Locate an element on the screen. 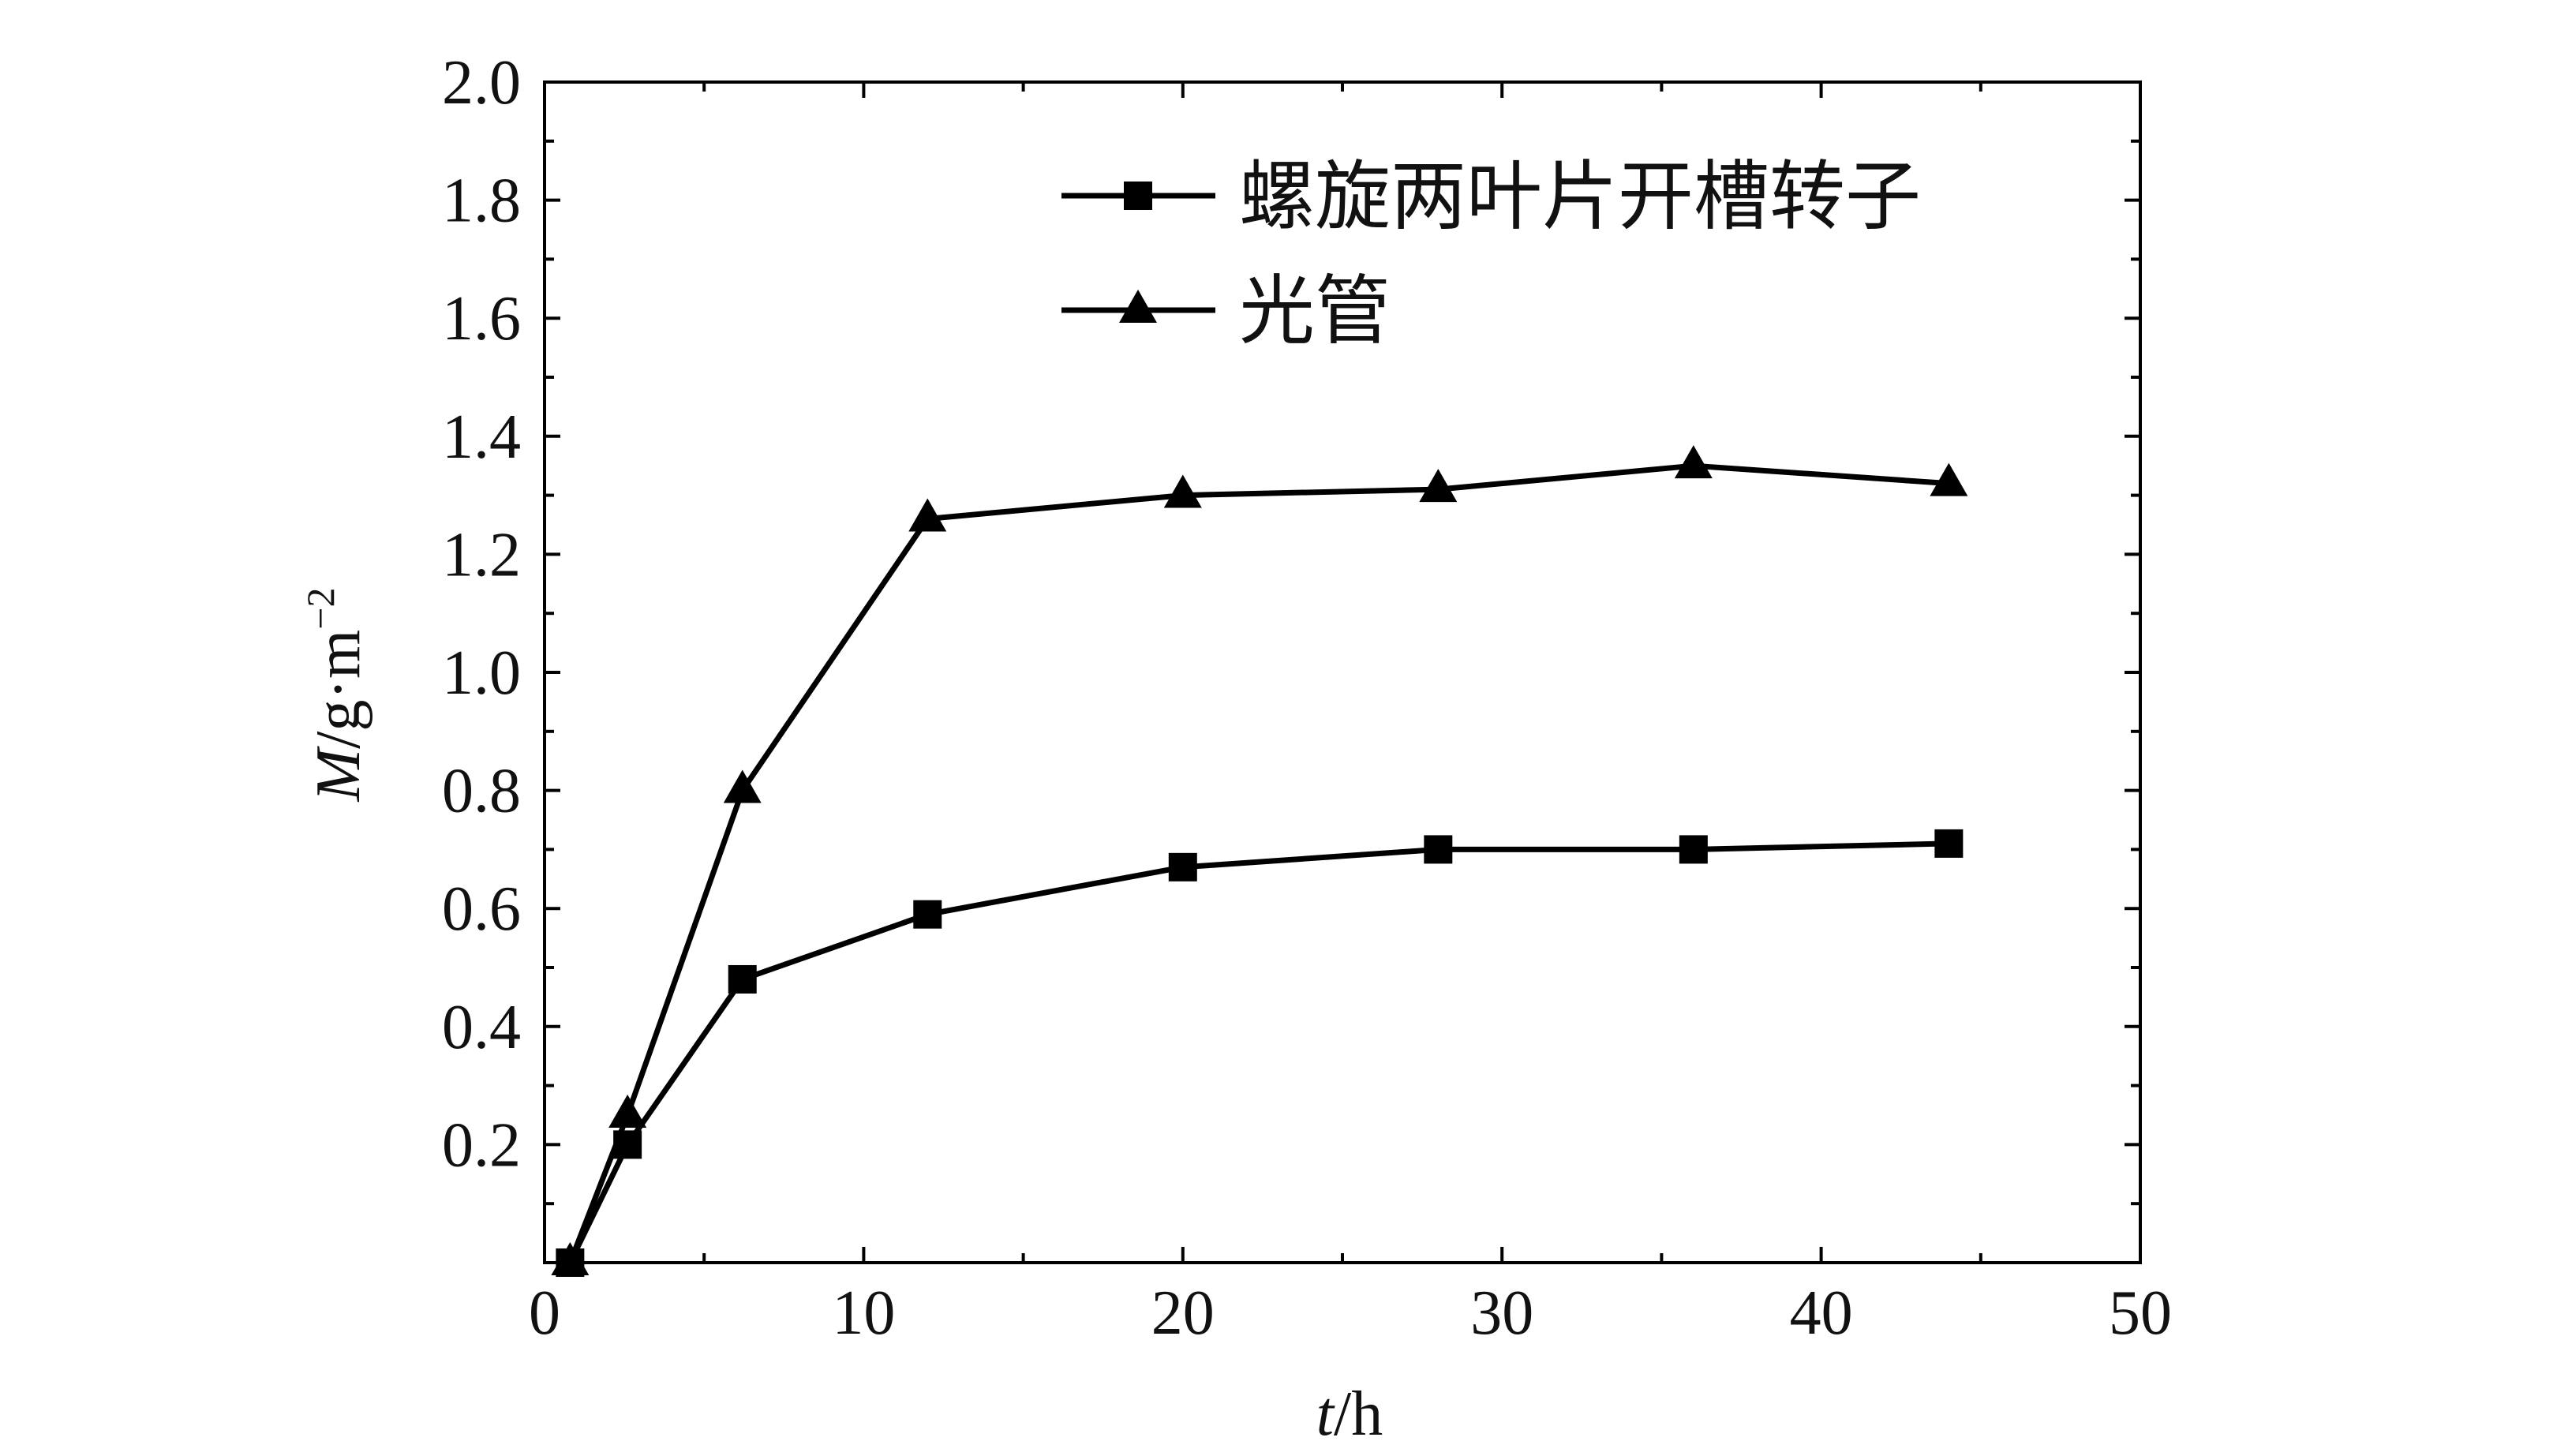 The image size is (2557, 1456). legend-item: 光管 is located at coordinates (1226, 311).